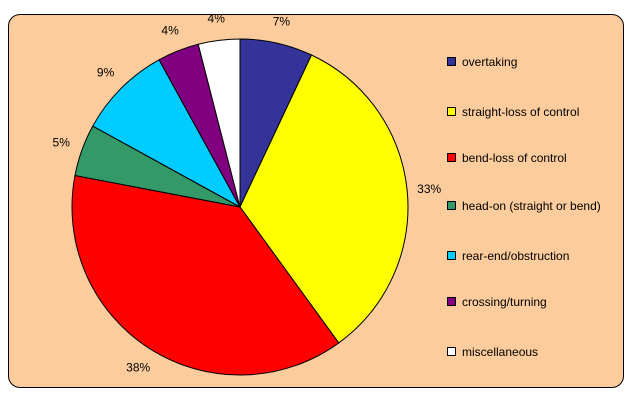 This screenshot has height=398, width=635. I want to click on slice-label-6: 4%, so click(170, 30).